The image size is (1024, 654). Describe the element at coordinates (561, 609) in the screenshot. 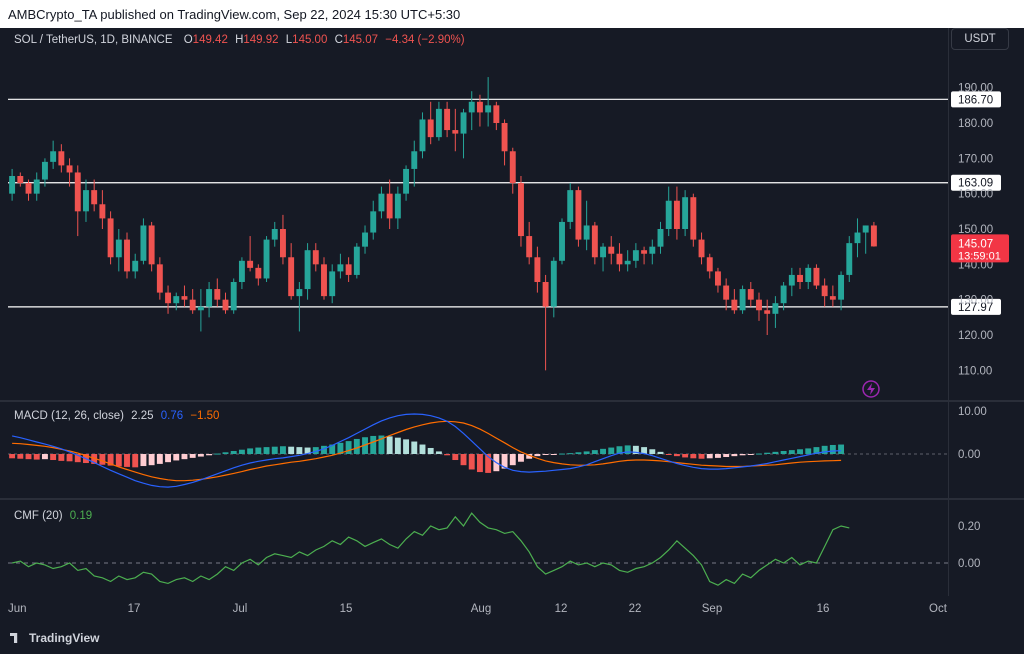

I see `time-tick-label: 12` at that location.